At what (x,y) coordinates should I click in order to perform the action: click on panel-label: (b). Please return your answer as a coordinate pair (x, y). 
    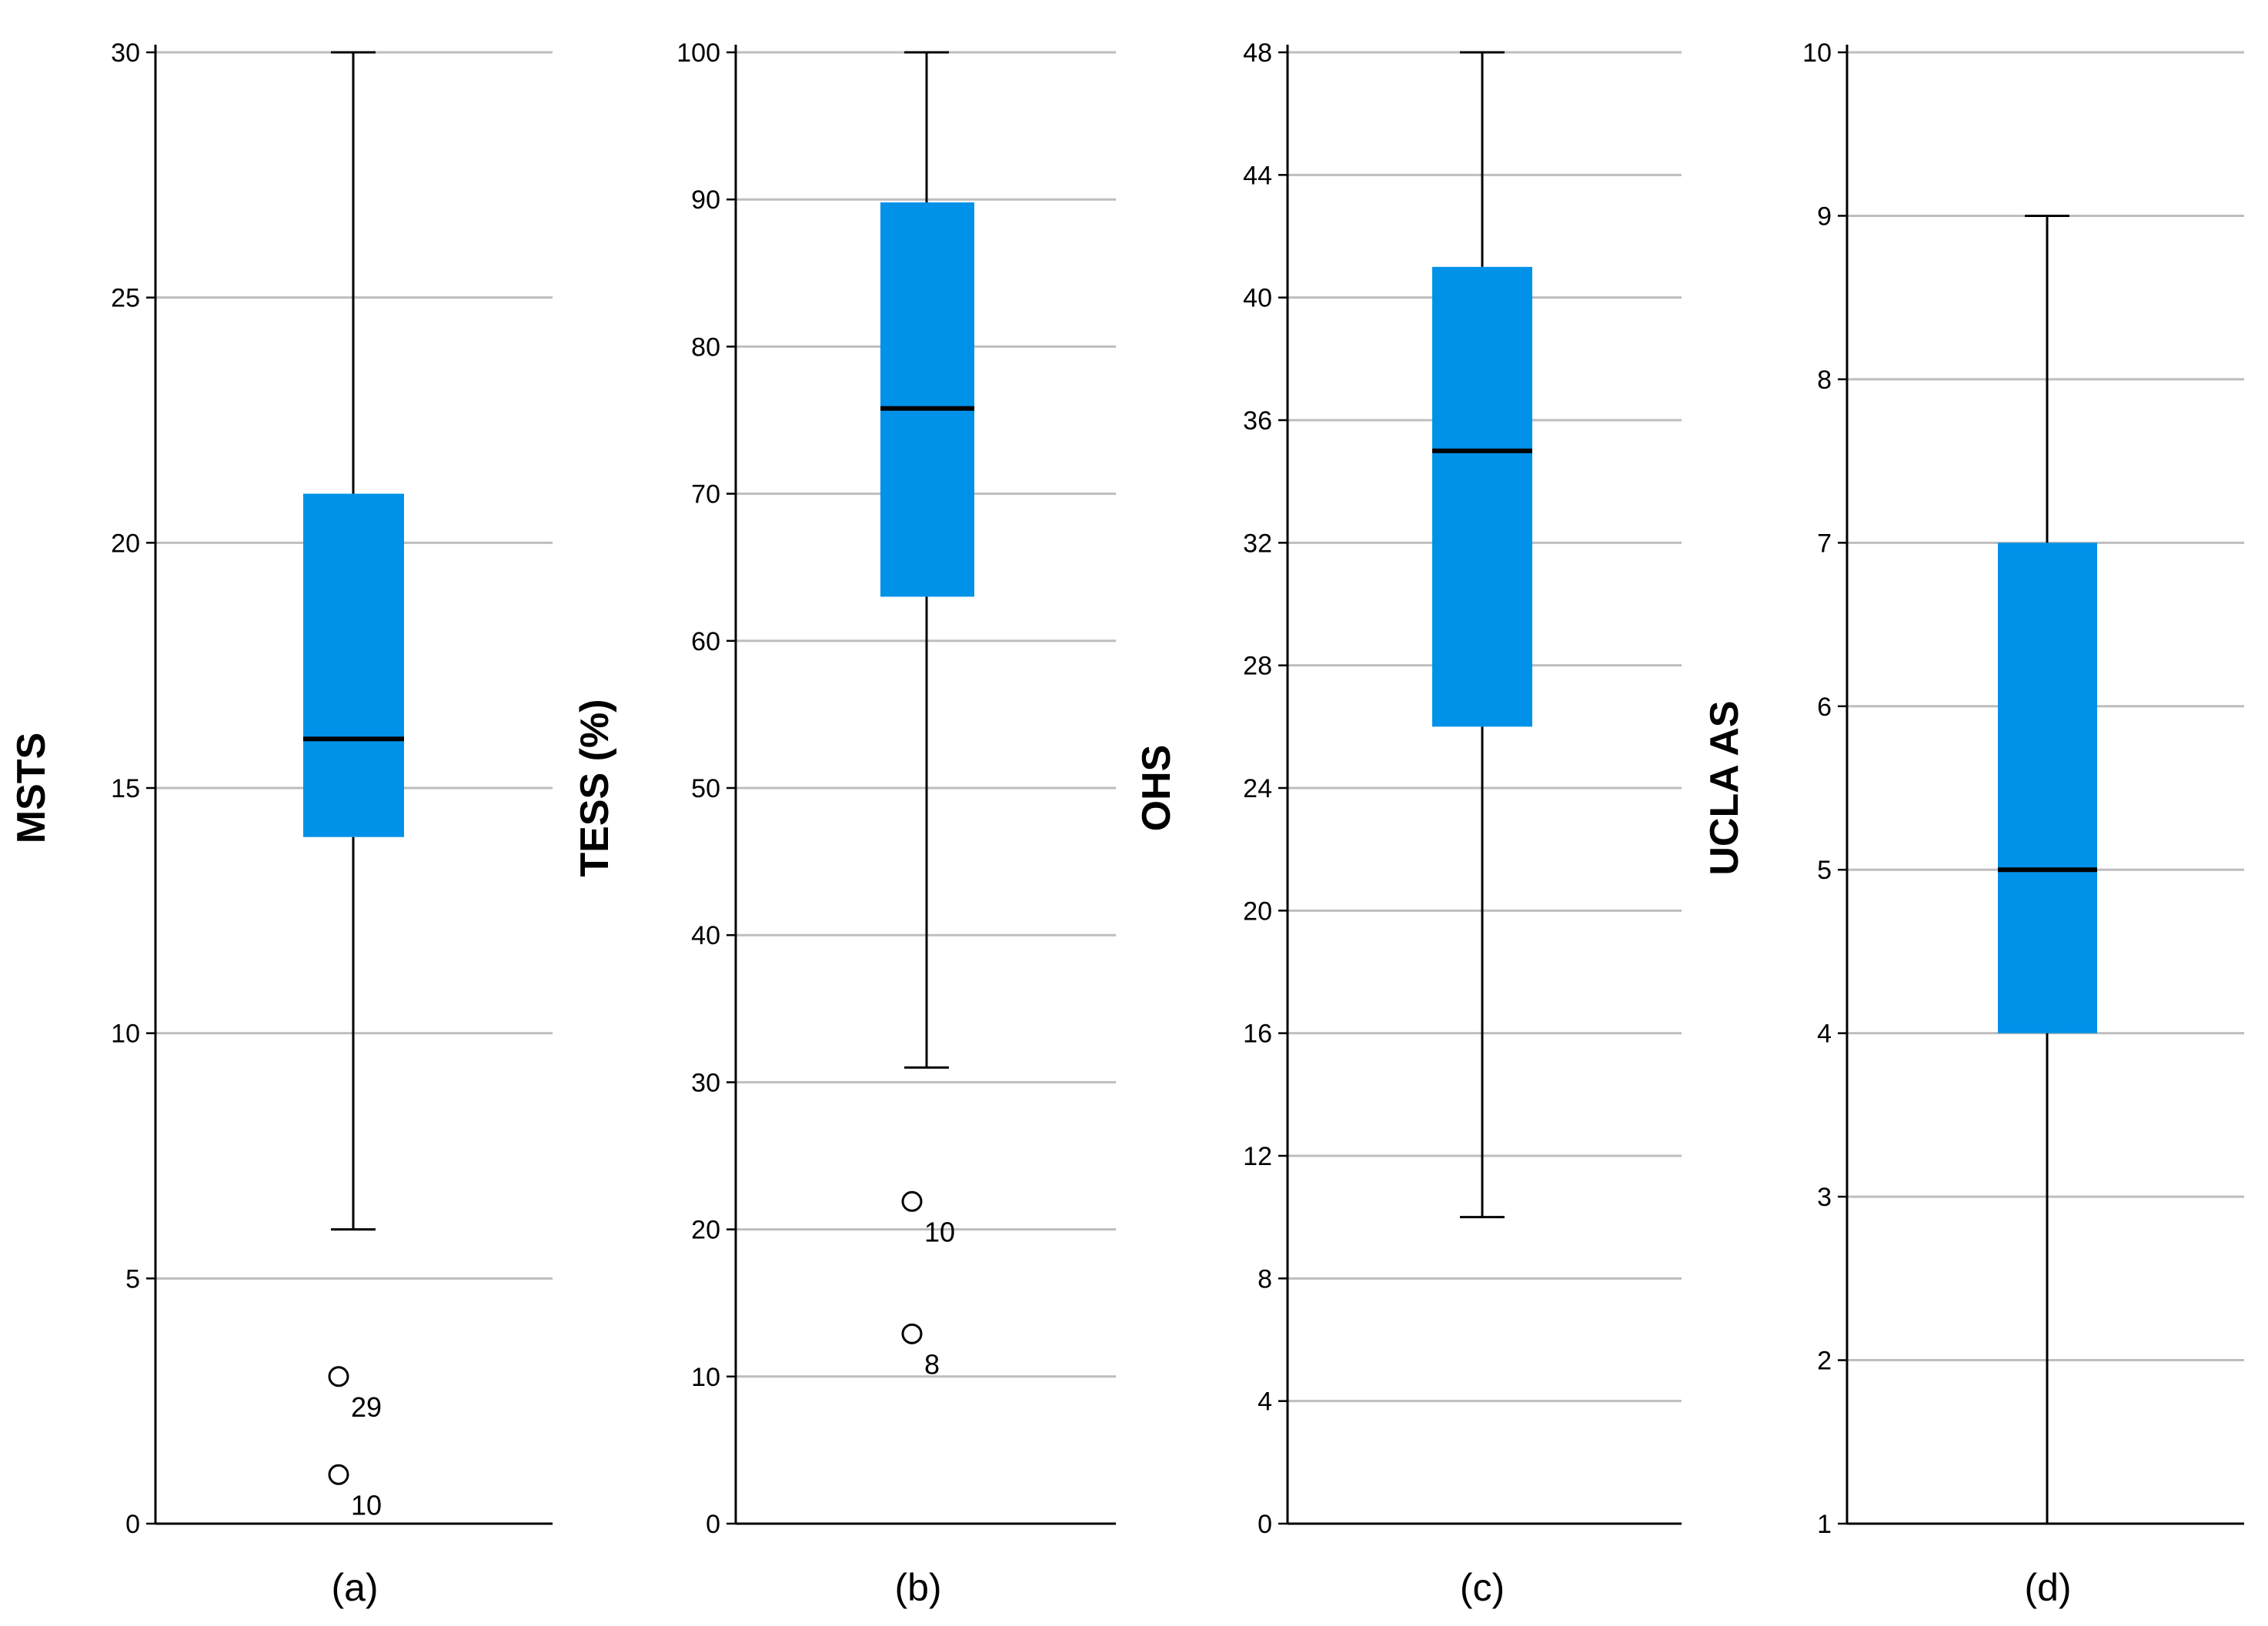
    Looking at the image, I should click on (917, 1587).